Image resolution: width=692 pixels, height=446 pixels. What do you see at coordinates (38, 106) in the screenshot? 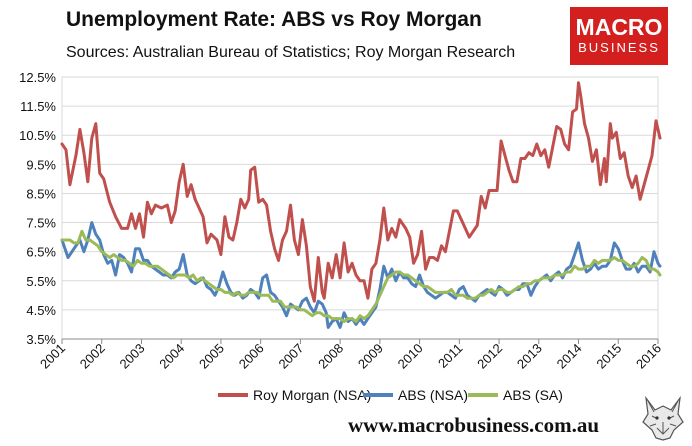
I see `y-tick-label: 11.5%` at bounding box center [38, 106].